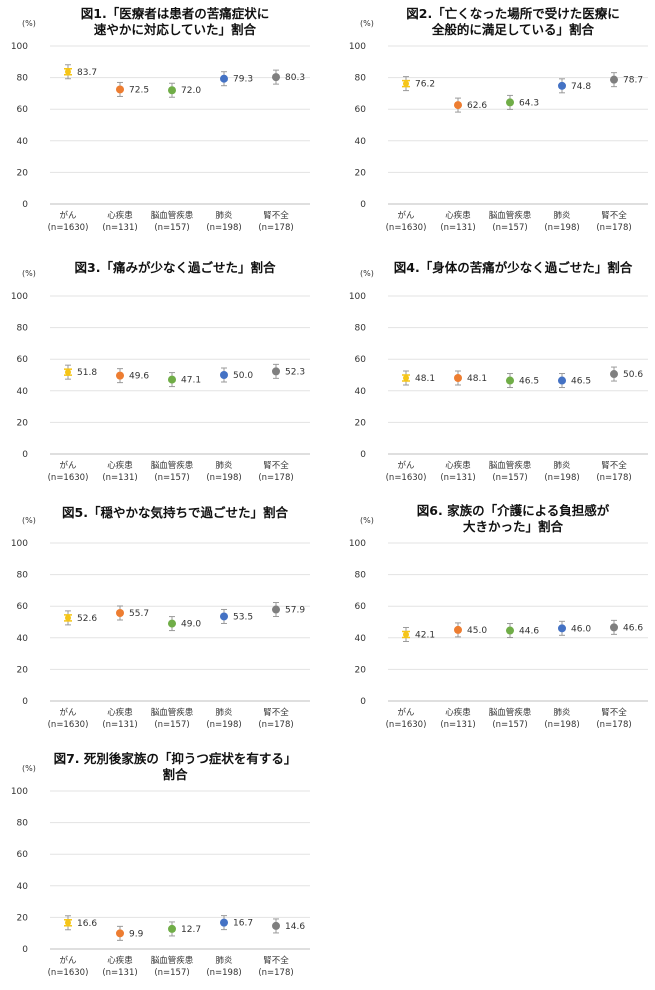 Image resolution: width=655 pixels, height=990 pixels. I want to click on value-label: 42.1, so click(425, 635).